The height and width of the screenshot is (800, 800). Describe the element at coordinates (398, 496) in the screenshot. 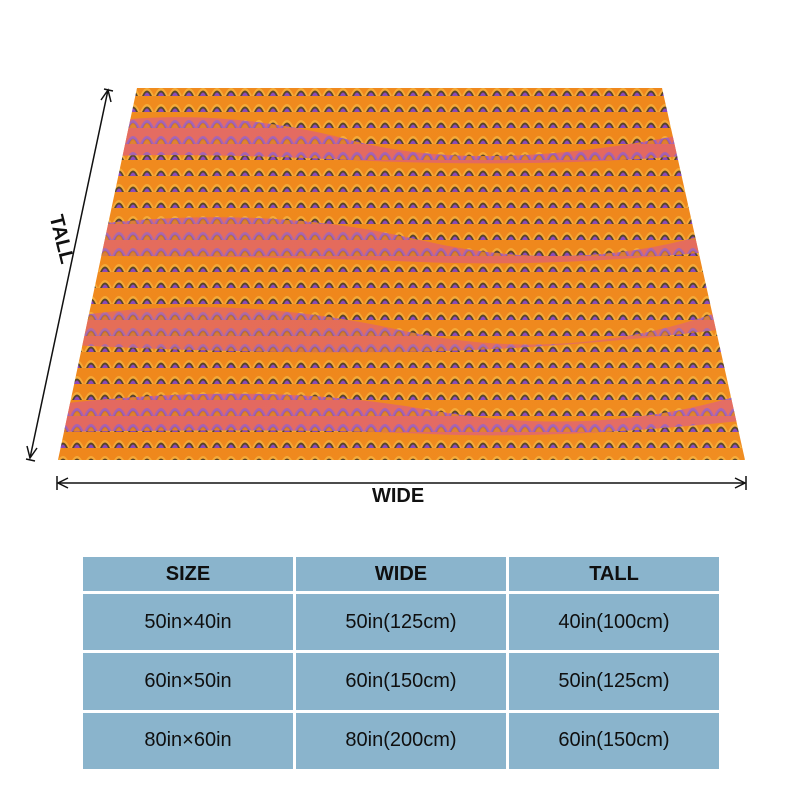

I see `wide-label: WIDE` at that location.